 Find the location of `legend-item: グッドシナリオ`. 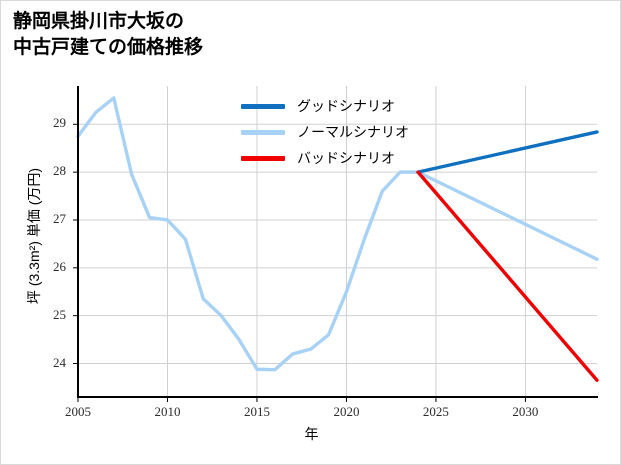

legend-item: グッドシナリオ is located at coordinates (356, 106).